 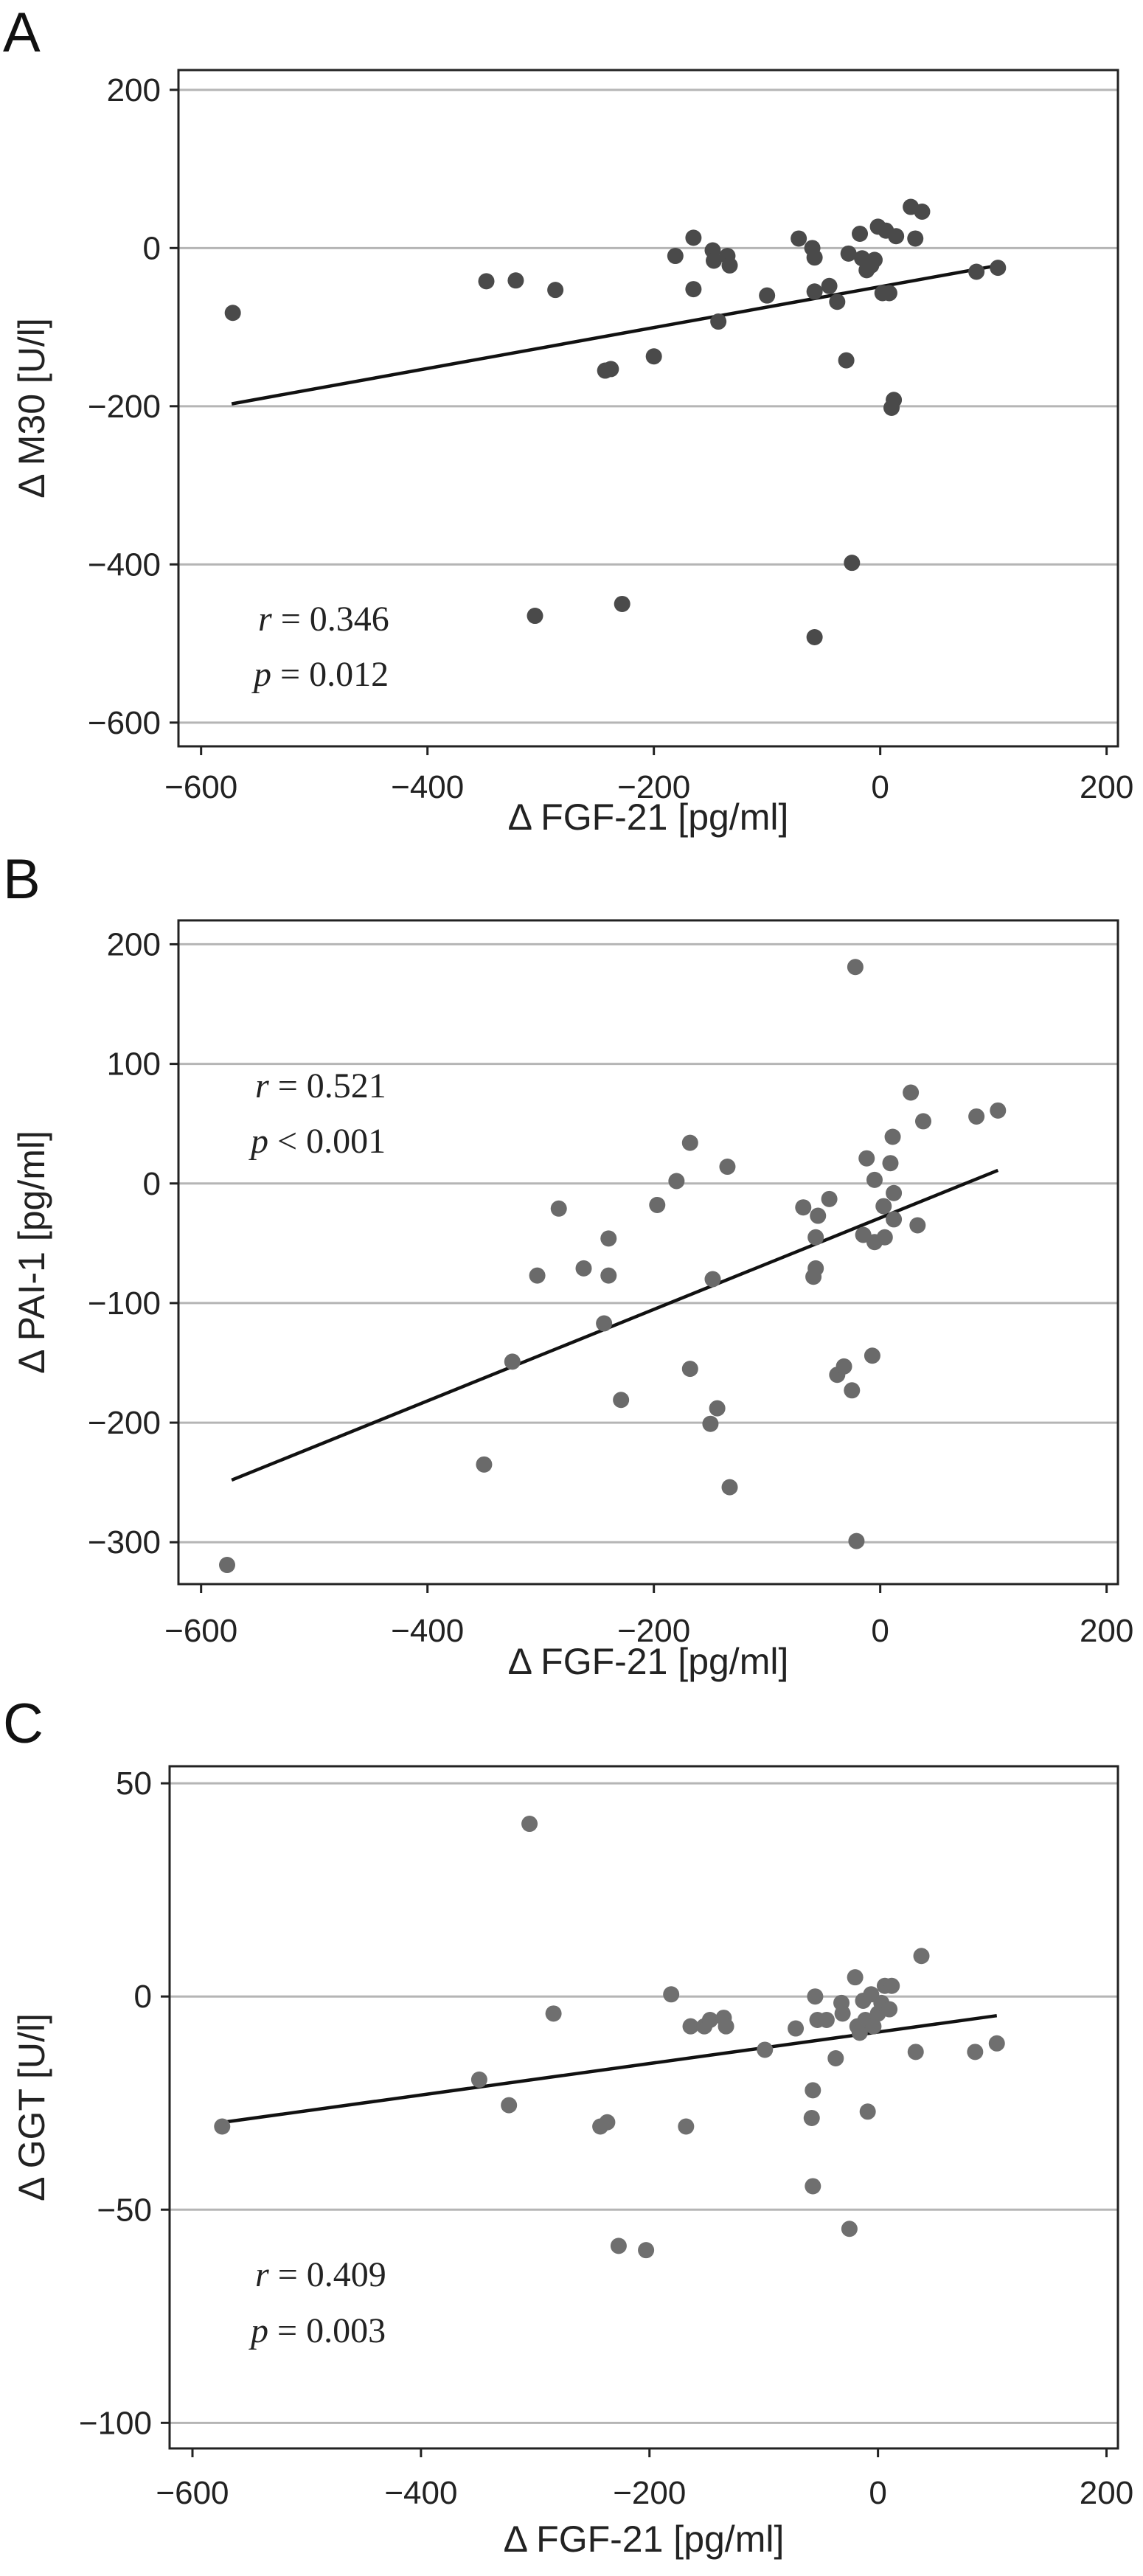 I want to click on x-axis-label: Δ FGF-21 [pg/ml], so click(x=648, y=1661).